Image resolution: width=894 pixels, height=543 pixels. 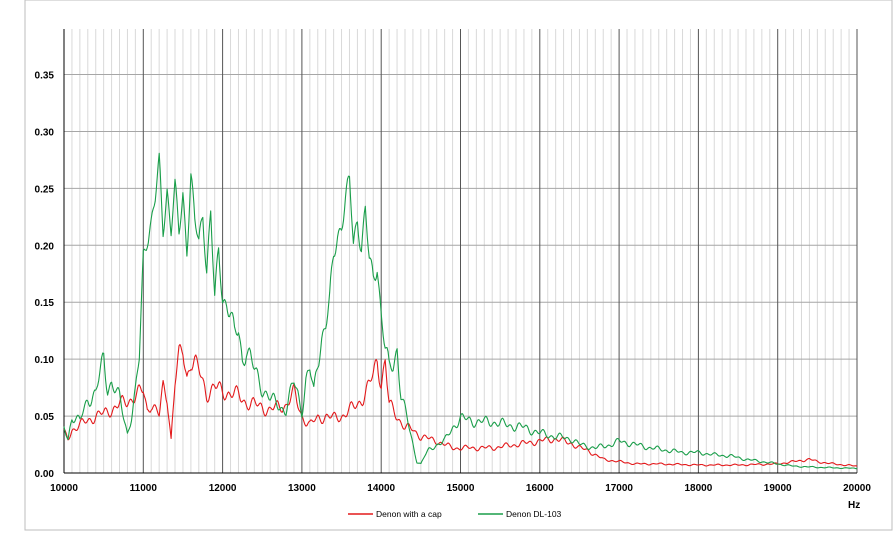 I want to click on x-tick-label: 16000, so click(x=540, y=488).